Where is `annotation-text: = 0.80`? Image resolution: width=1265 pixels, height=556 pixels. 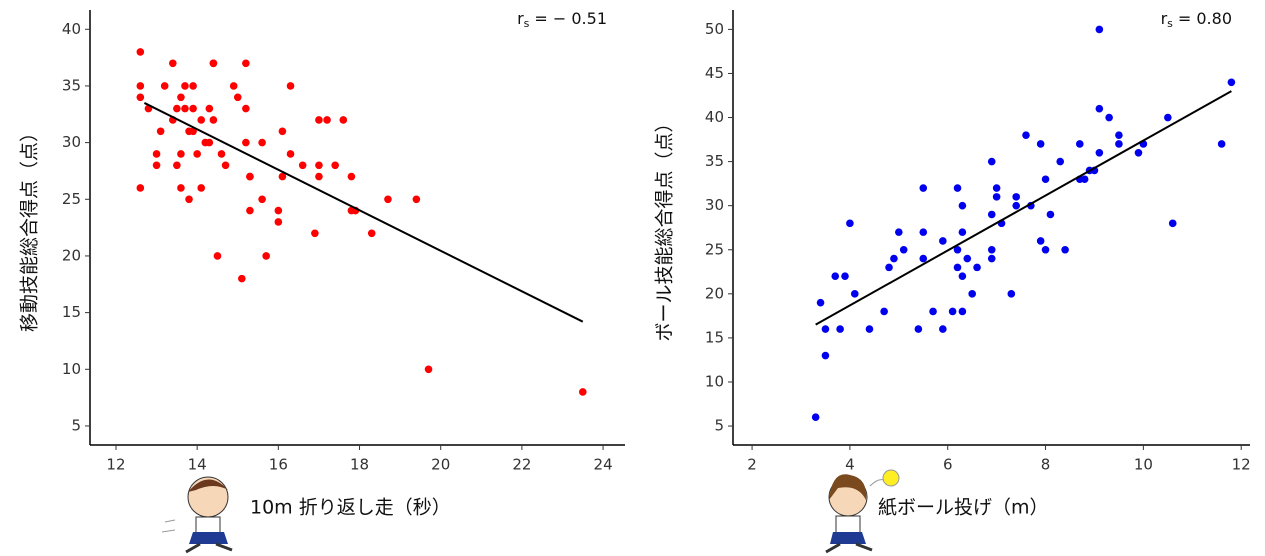
annotation-text: = 0.80 is located at coordinates (1205, 18).